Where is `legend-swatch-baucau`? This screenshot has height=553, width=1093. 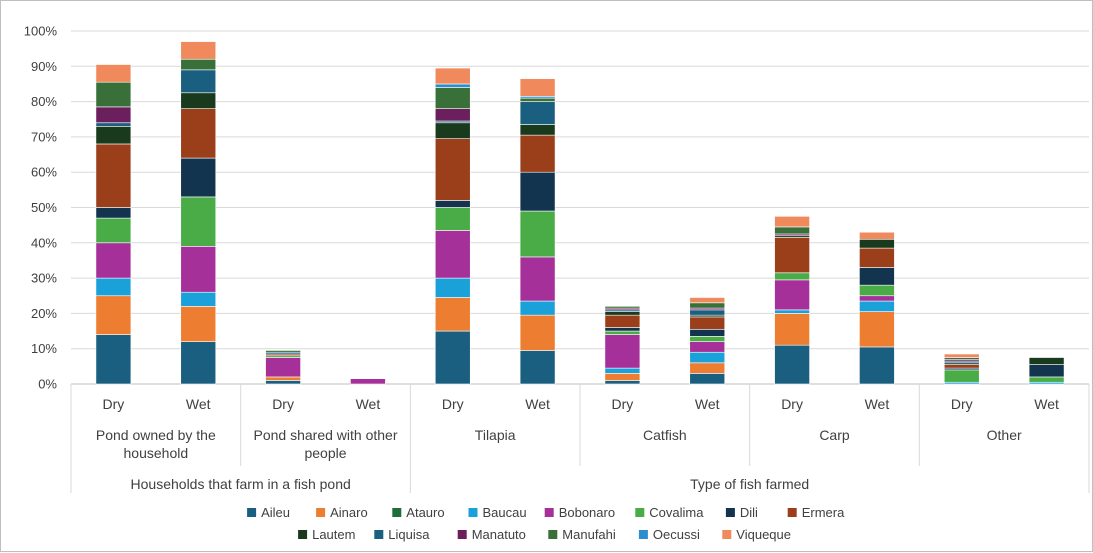
legend-swatch-baucau is located at coordinates (473, 512).